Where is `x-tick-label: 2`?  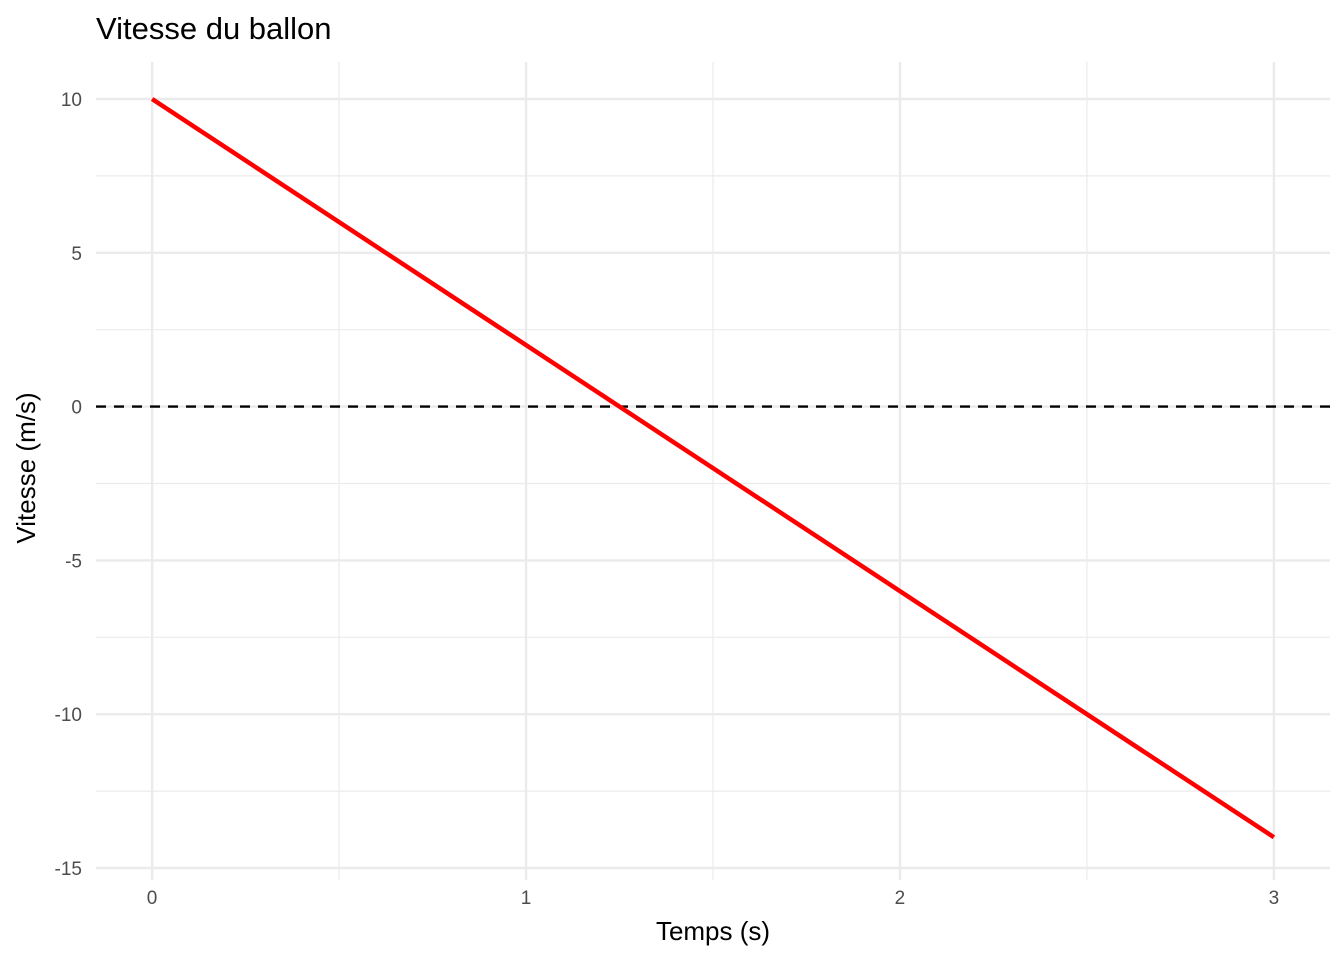
x-tick-label: 2 is located at coordinates (900, 898).